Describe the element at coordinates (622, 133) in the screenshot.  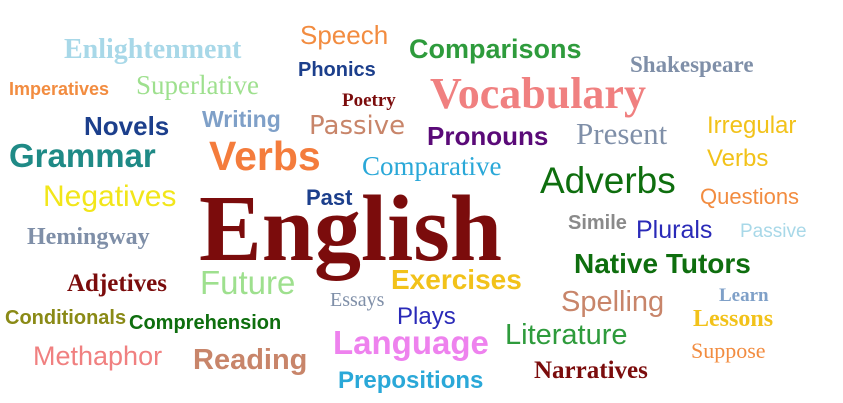
I see `word-present: Present` at that location.